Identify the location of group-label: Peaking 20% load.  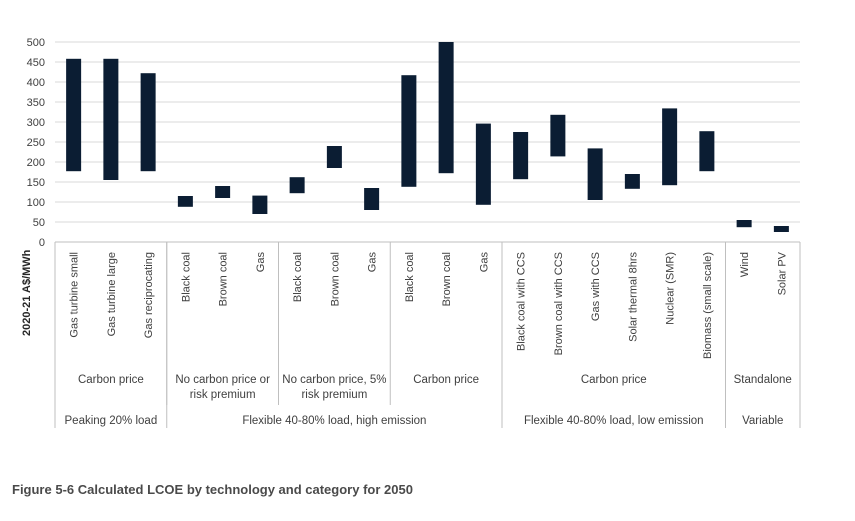
(111, 421).